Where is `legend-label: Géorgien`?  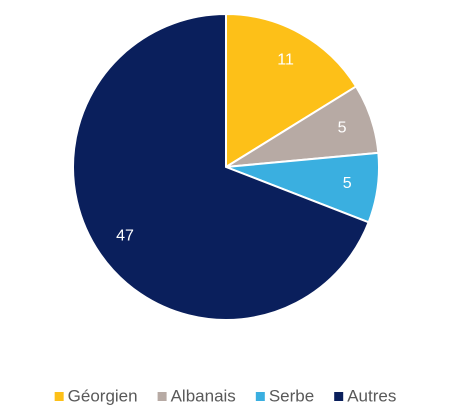
legend-label: Géorgien is located at coordinates (103, 395).